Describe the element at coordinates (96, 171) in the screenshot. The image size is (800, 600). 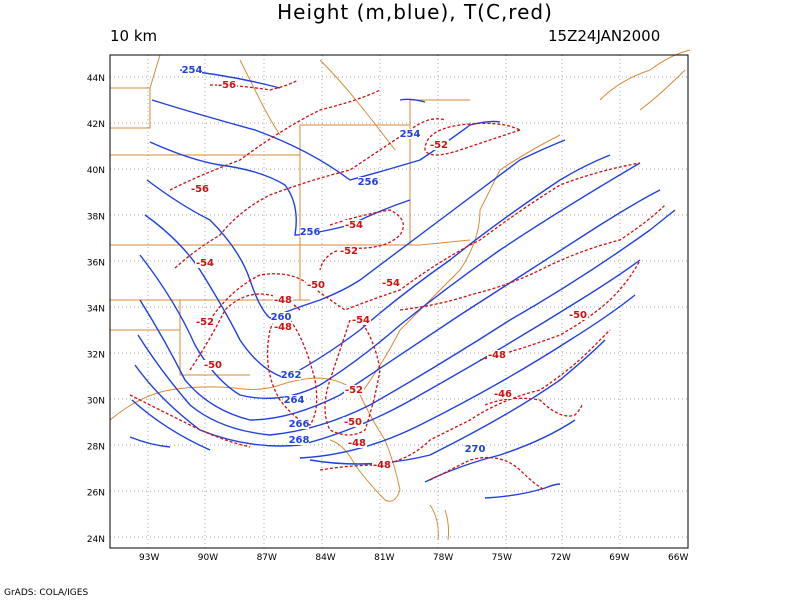
I see `latitude-tick-label: 40N` at that location.